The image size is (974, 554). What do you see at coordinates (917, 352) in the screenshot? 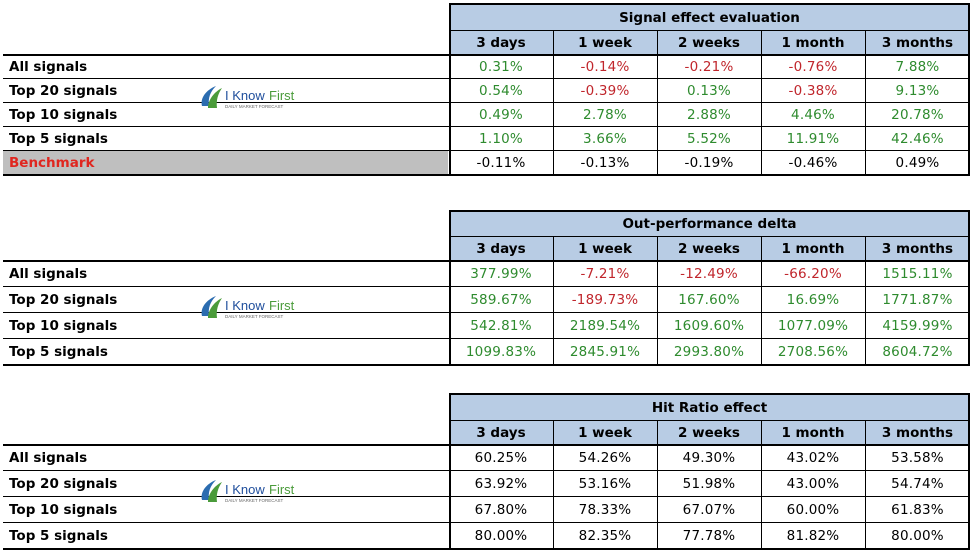
I see `value-cell: 8604.72%` at bounding box center [917, 352].